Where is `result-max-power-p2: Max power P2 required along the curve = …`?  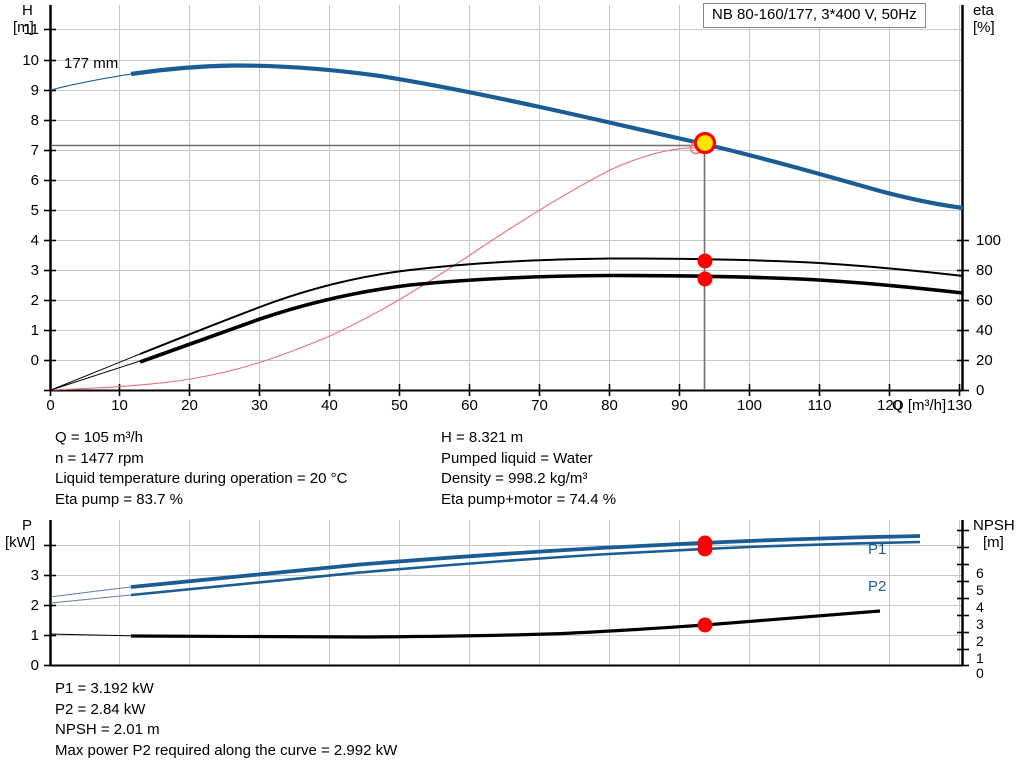
result-max-power-p2: Max power P2 required along the curve = … is located at coordinates (226, 750).